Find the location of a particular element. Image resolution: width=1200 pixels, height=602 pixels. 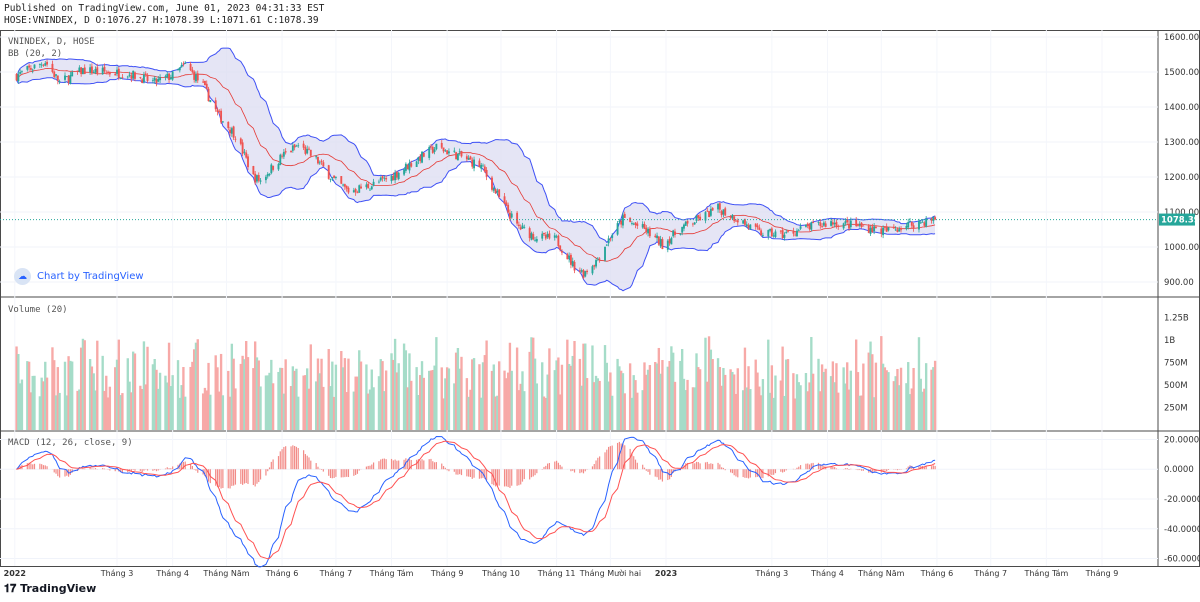

time-tick-label: 2022 is located at coordinates (15, 573).